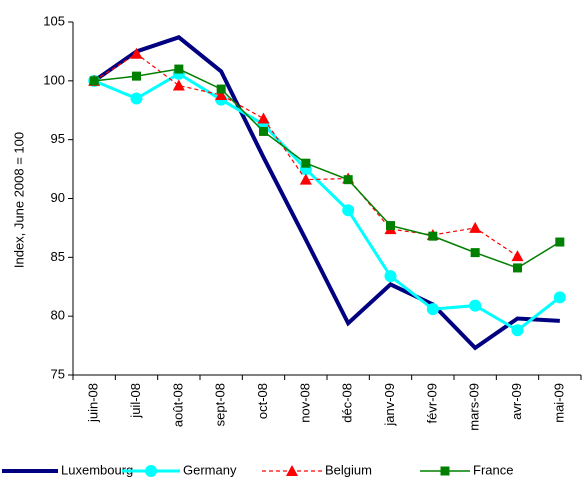  I want to click on y-axis-label: Index, June 2008 = 100, so click(18, 200).